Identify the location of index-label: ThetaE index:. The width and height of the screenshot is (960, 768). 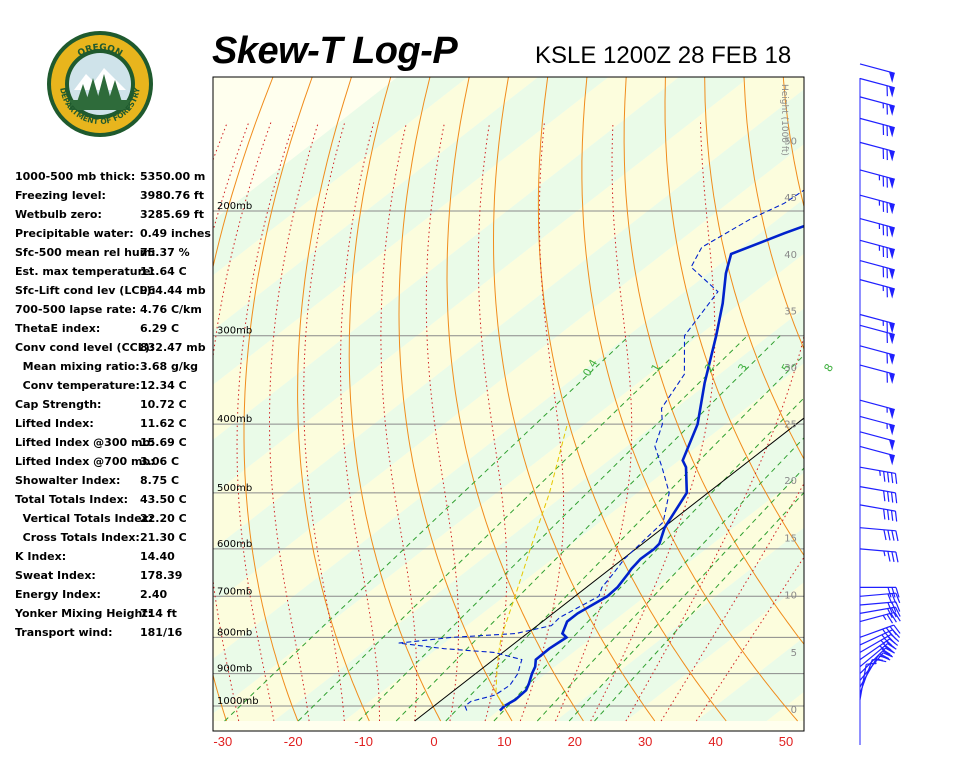
(58, 328).